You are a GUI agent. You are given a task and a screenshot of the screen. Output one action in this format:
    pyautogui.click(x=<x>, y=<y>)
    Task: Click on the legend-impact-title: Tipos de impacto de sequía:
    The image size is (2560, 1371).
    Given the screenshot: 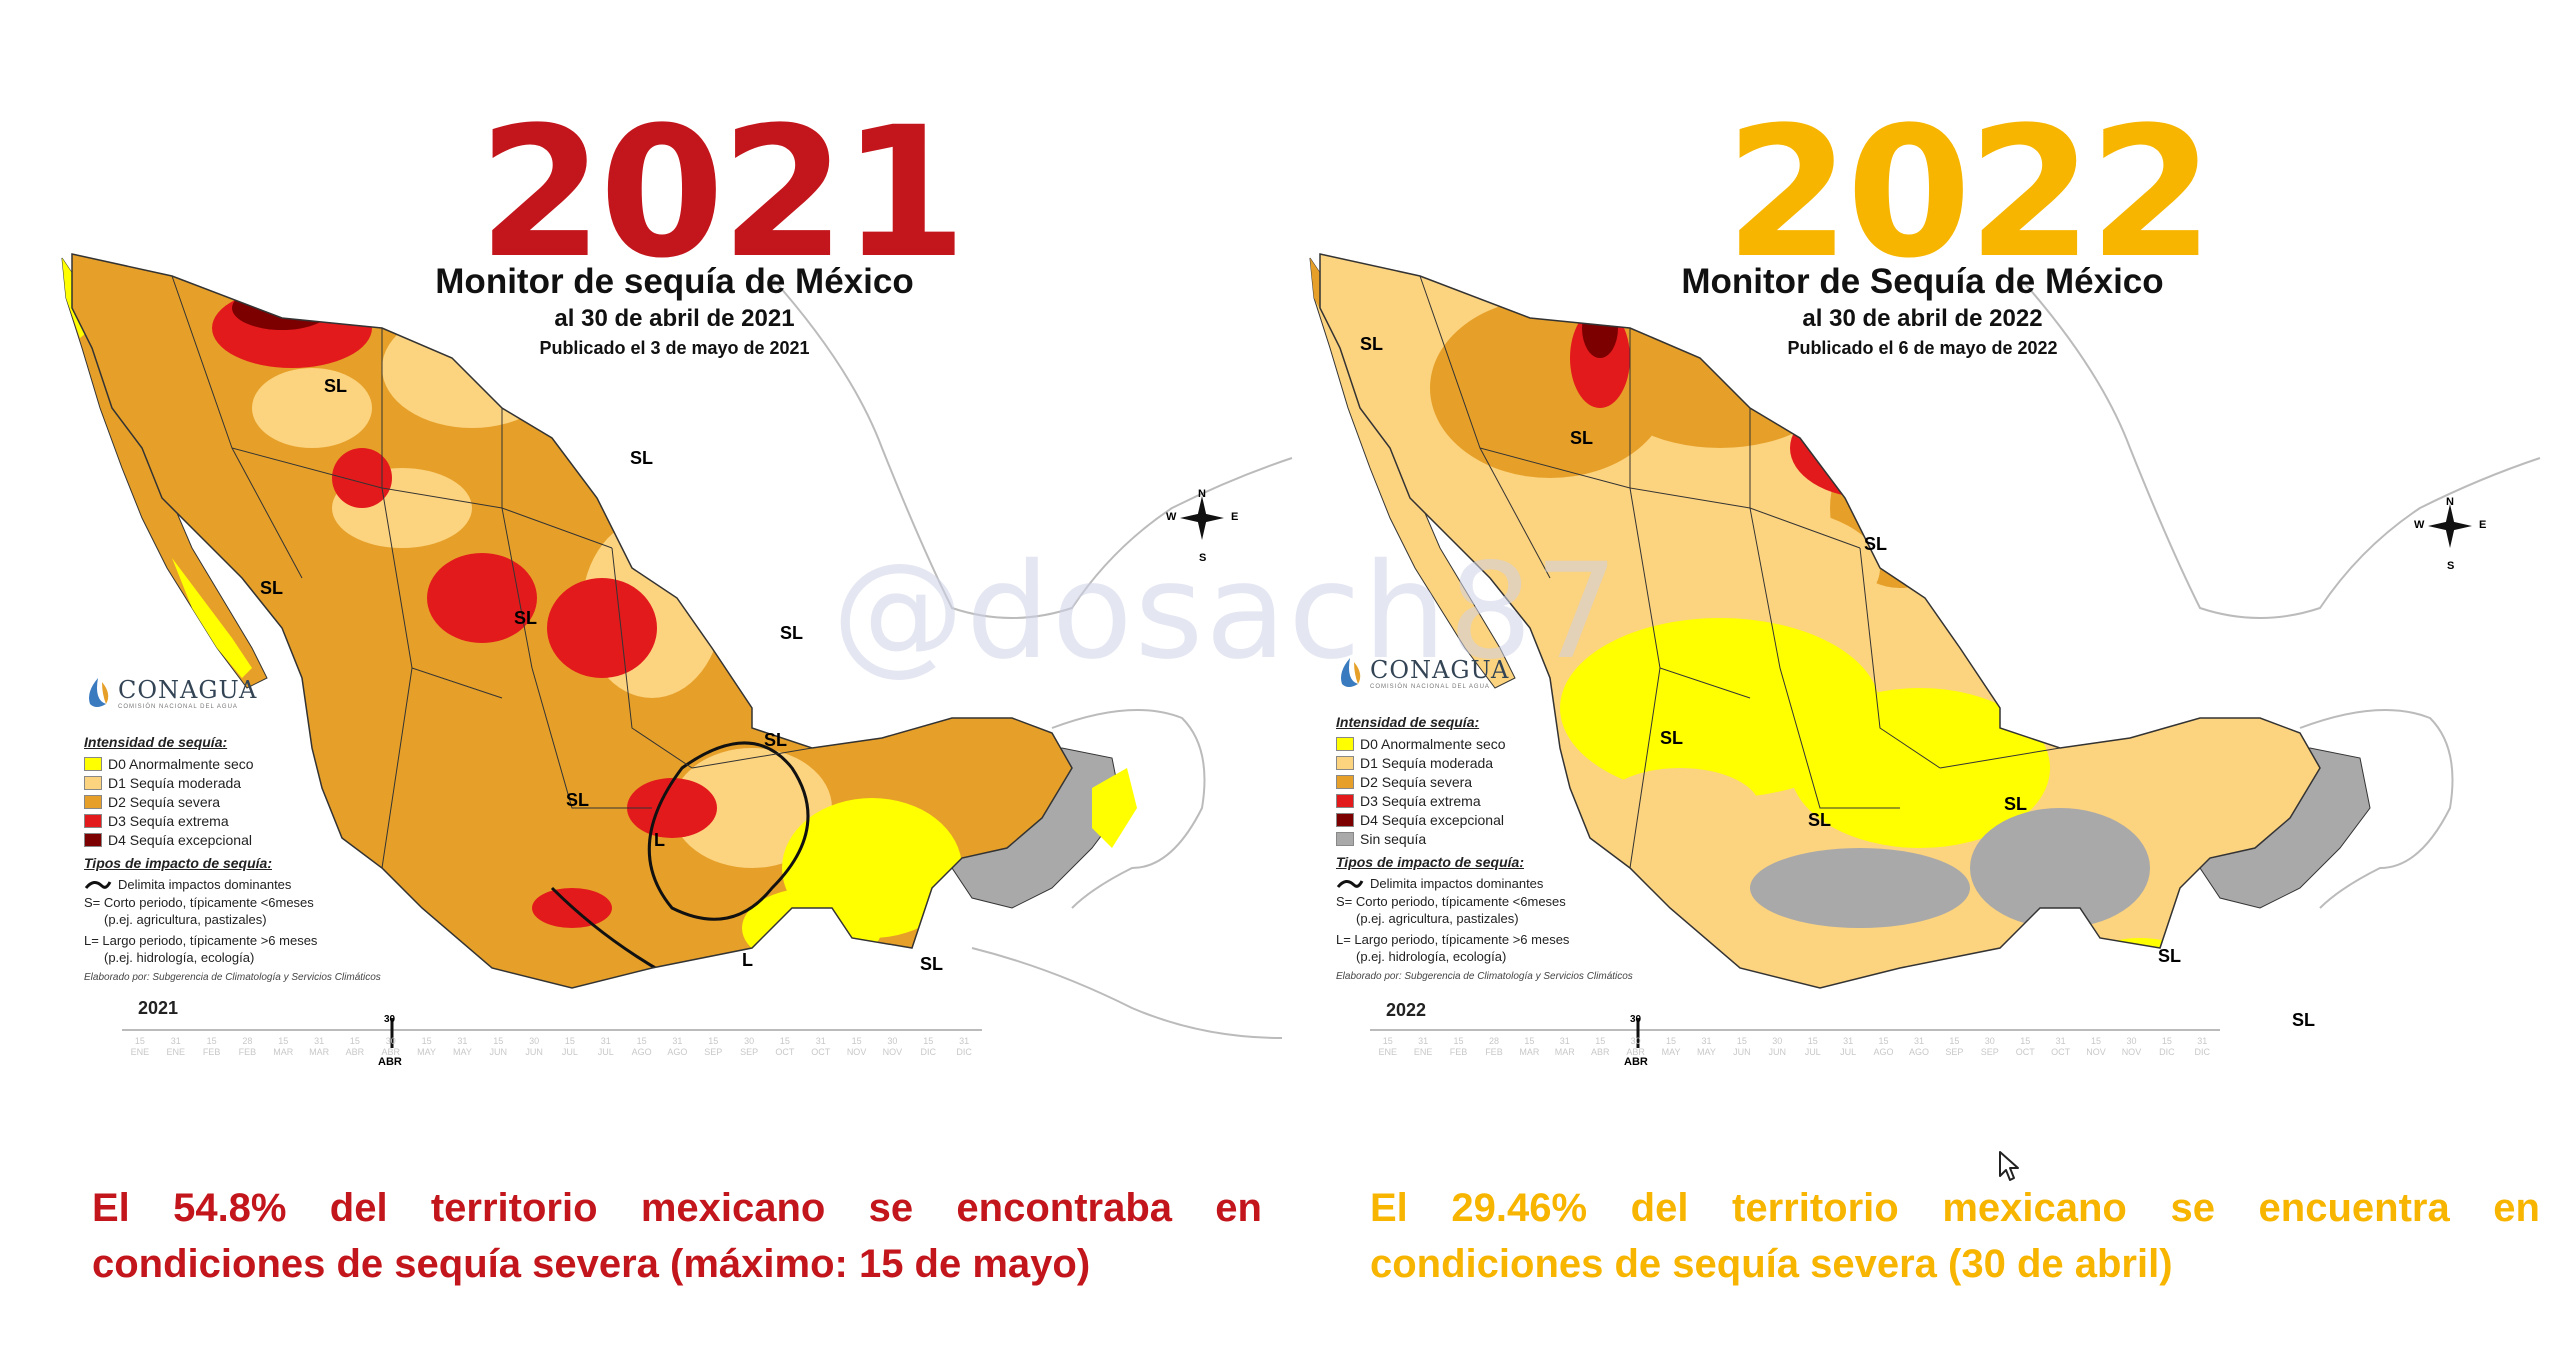 What is the action you would take?
    pyautogui.click(x=1430, y=862)
    